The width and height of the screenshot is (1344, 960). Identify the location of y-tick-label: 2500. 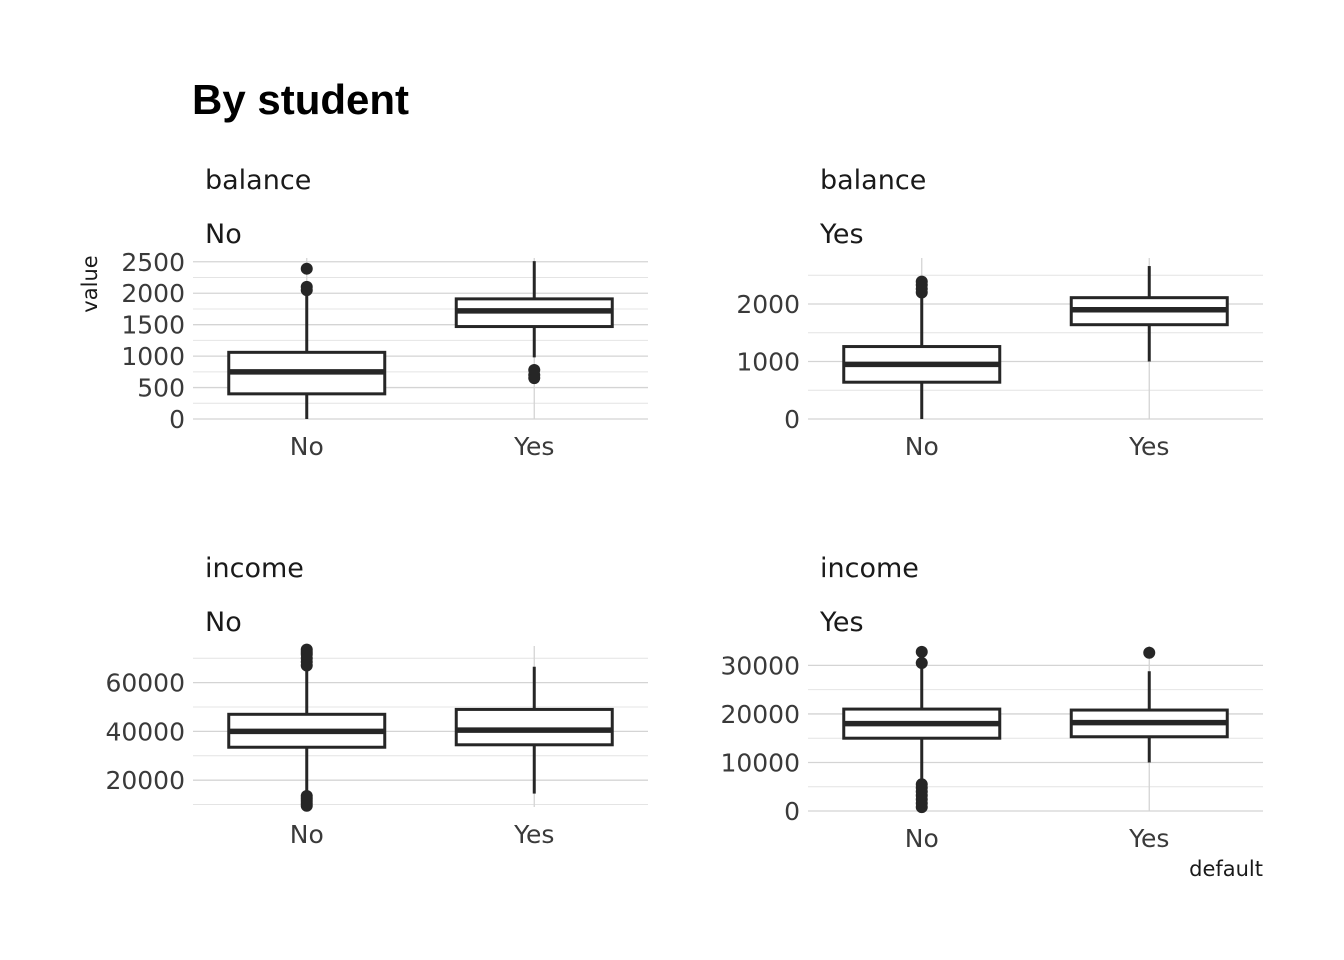
(153, 262).